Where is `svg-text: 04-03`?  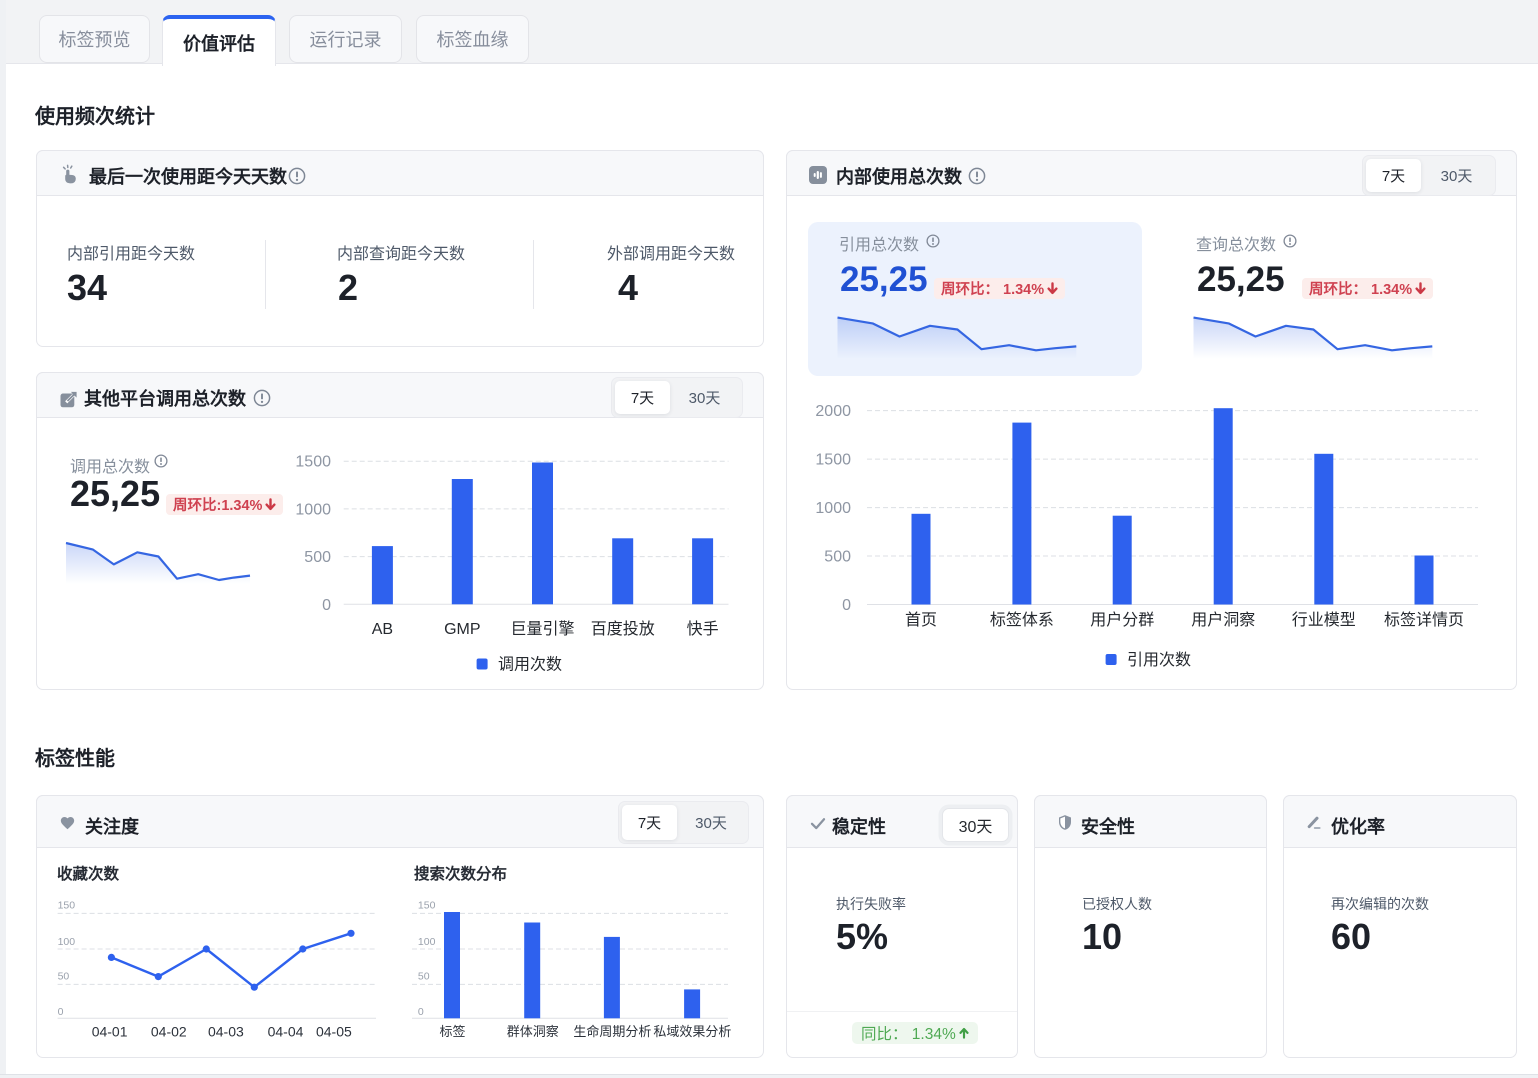 svg-text: 04-03 is located at coordinates (226, 1032).